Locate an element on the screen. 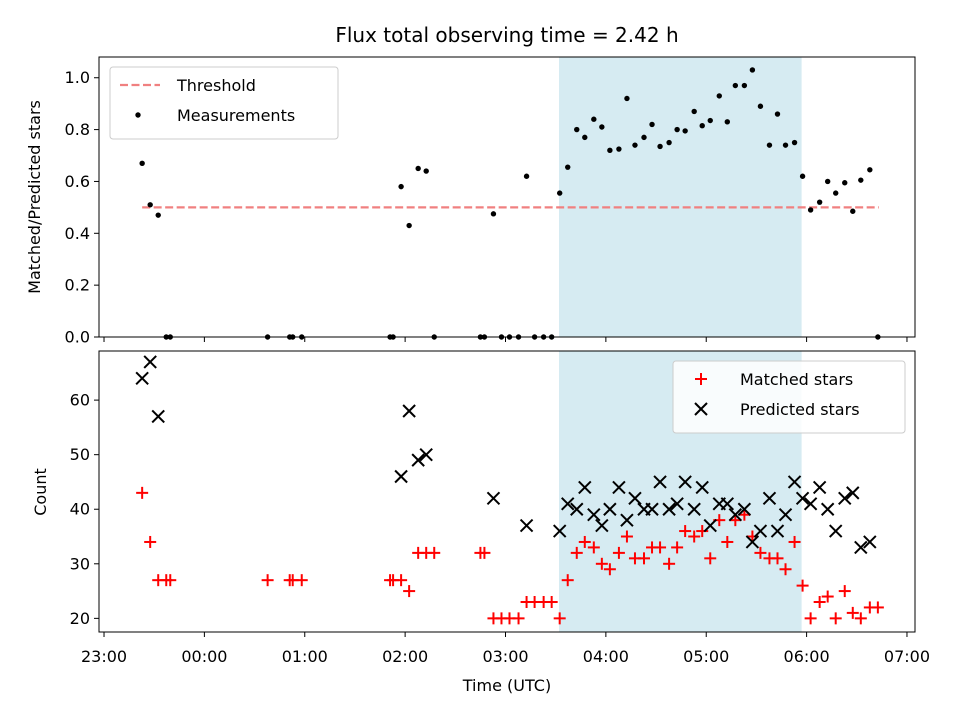 This screenshot has height=720, width=960. y-tick-label: 60 is located at coordinates (80, 400).